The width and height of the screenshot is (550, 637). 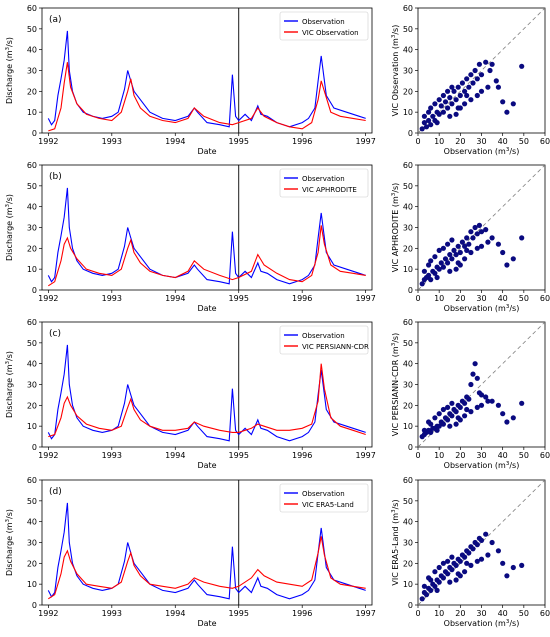 I want to click on scatter-y-axis-label: VIC APHRODITE (m3/s), so click(x=395, y=228).